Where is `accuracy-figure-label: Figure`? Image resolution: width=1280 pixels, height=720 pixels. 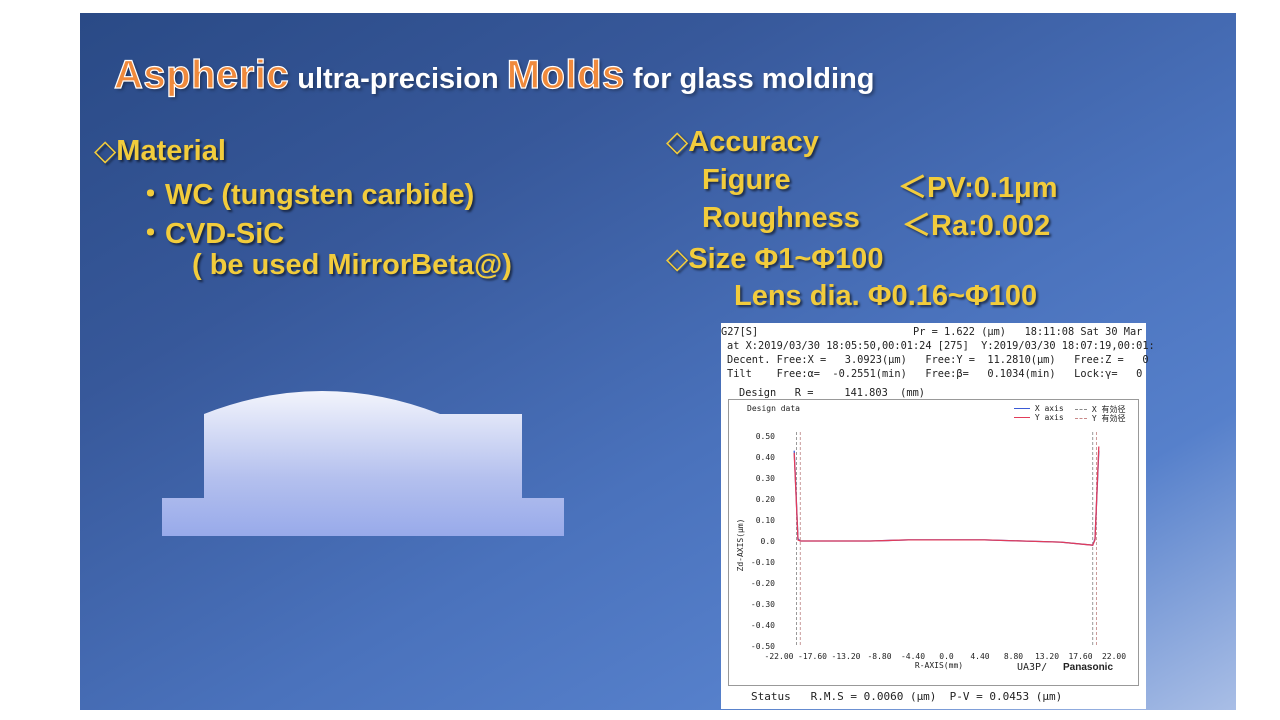
accuracy-figure-label: Figure is located at coordinates (746, 180).